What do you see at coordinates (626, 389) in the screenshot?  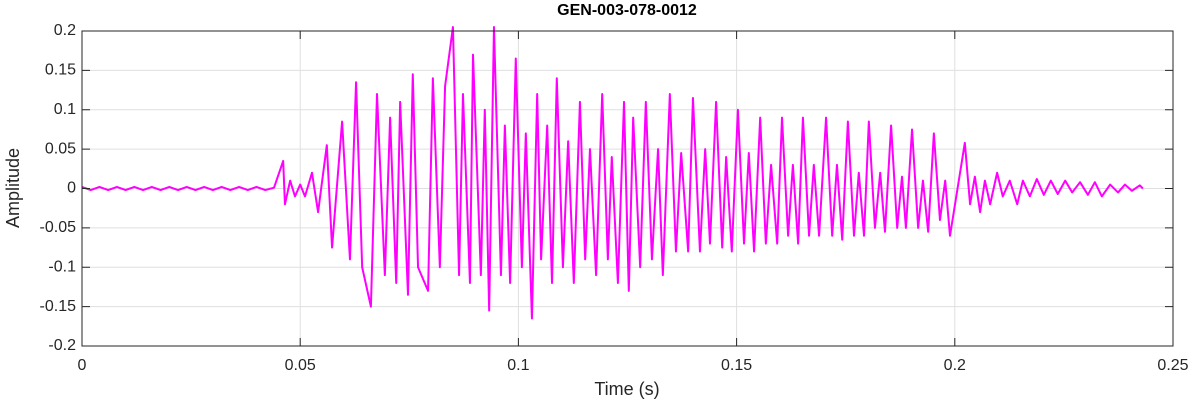 I see `x-axis-label: Time (s)` at bounding box center [626, 389].